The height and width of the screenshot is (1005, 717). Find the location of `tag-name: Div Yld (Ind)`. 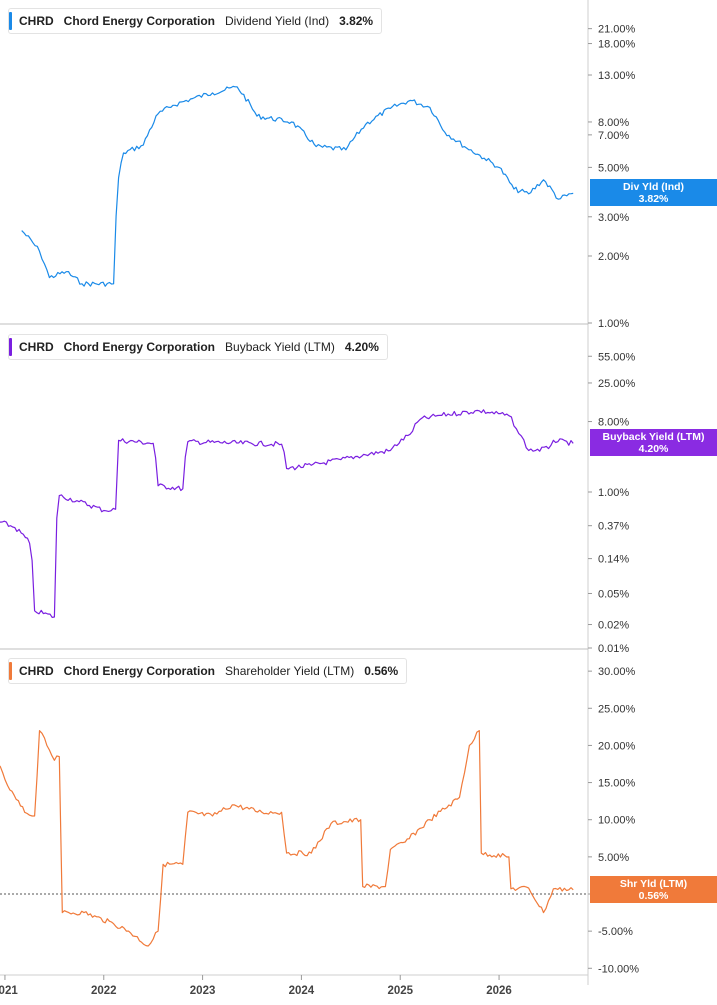

tag-name: Div Yld (Ind) is located at coordinates (653, 186).